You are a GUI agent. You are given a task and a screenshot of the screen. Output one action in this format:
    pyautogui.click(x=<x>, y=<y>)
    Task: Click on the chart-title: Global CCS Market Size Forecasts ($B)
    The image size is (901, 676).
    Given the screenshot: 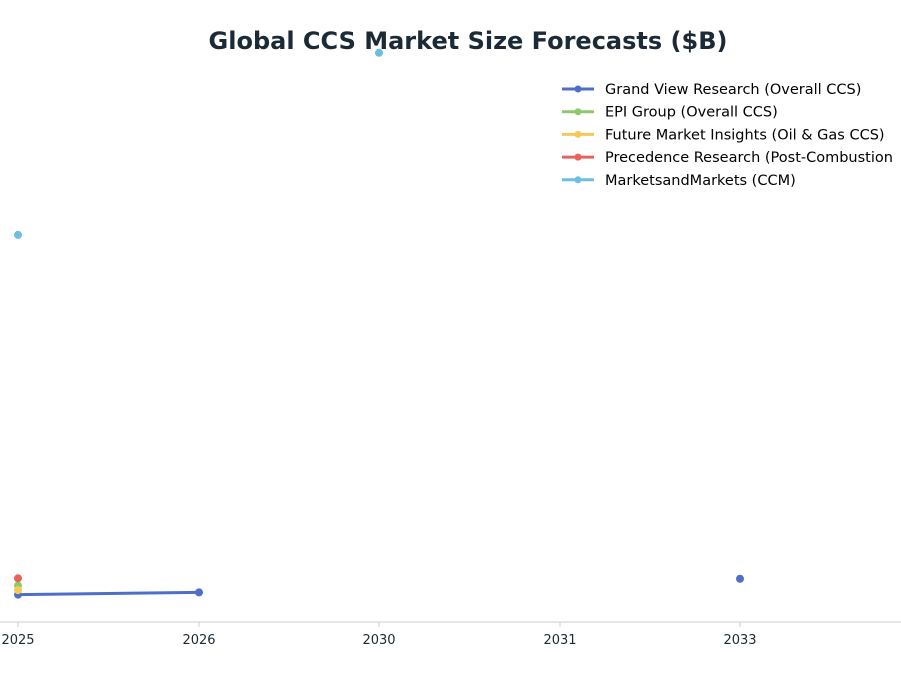 What is the action you would take?
    pyautogui.click(x=468, y=41)
    